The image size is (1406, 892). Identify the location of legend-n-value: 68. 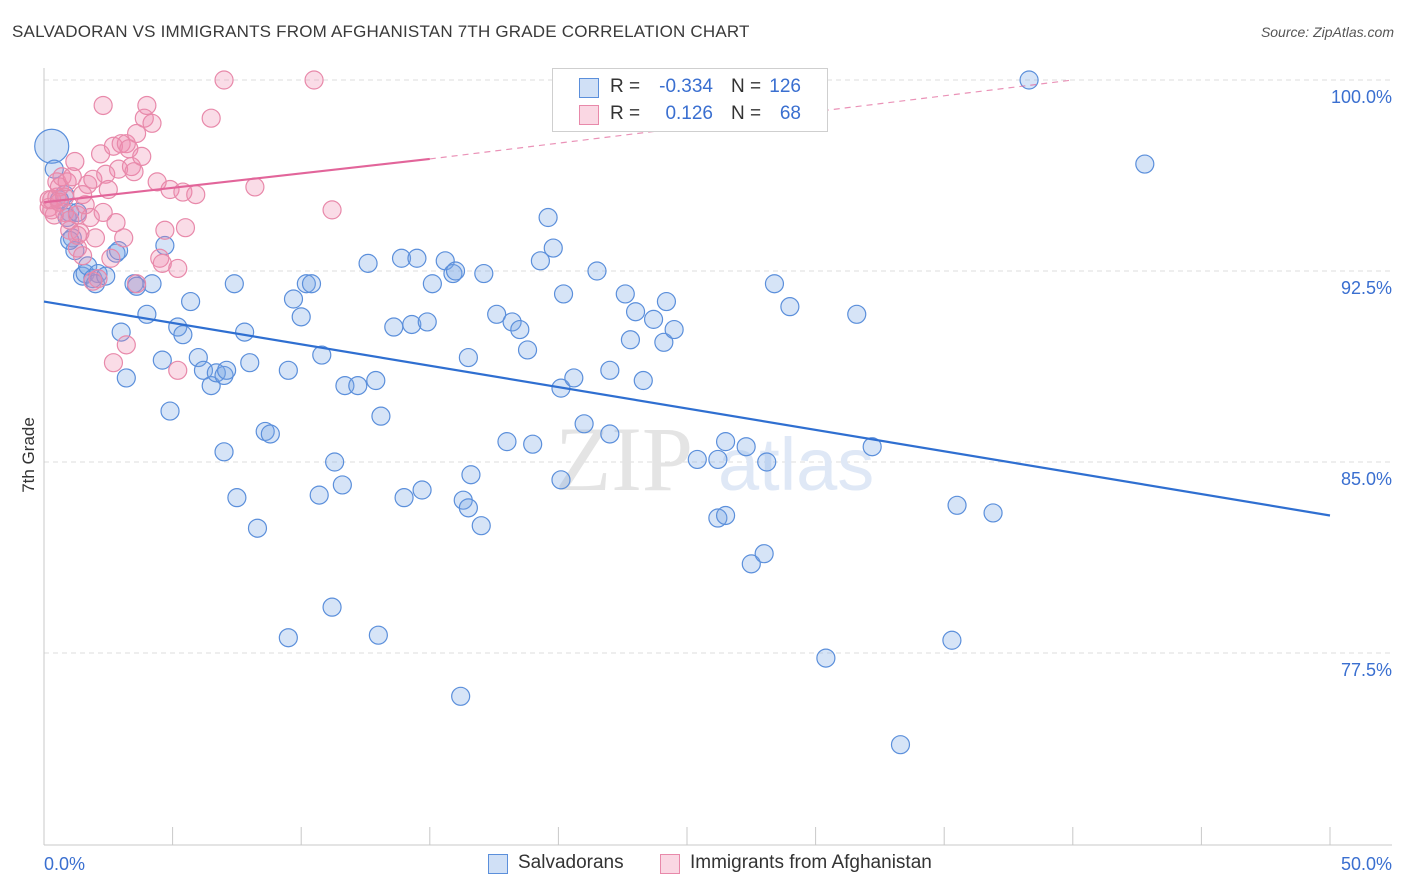
(790, 113).